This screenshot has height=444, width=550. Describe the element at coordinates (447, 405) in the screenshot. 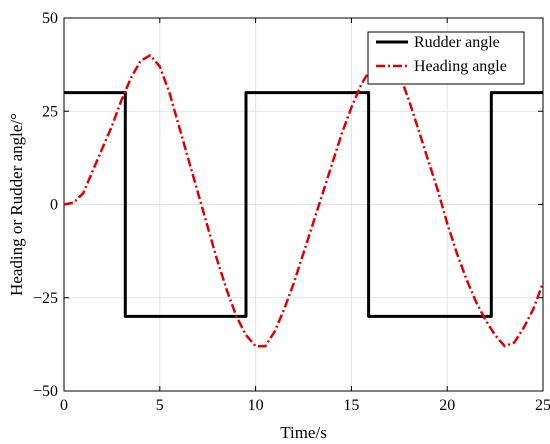

I see `x-tick-label: 20` at that location.